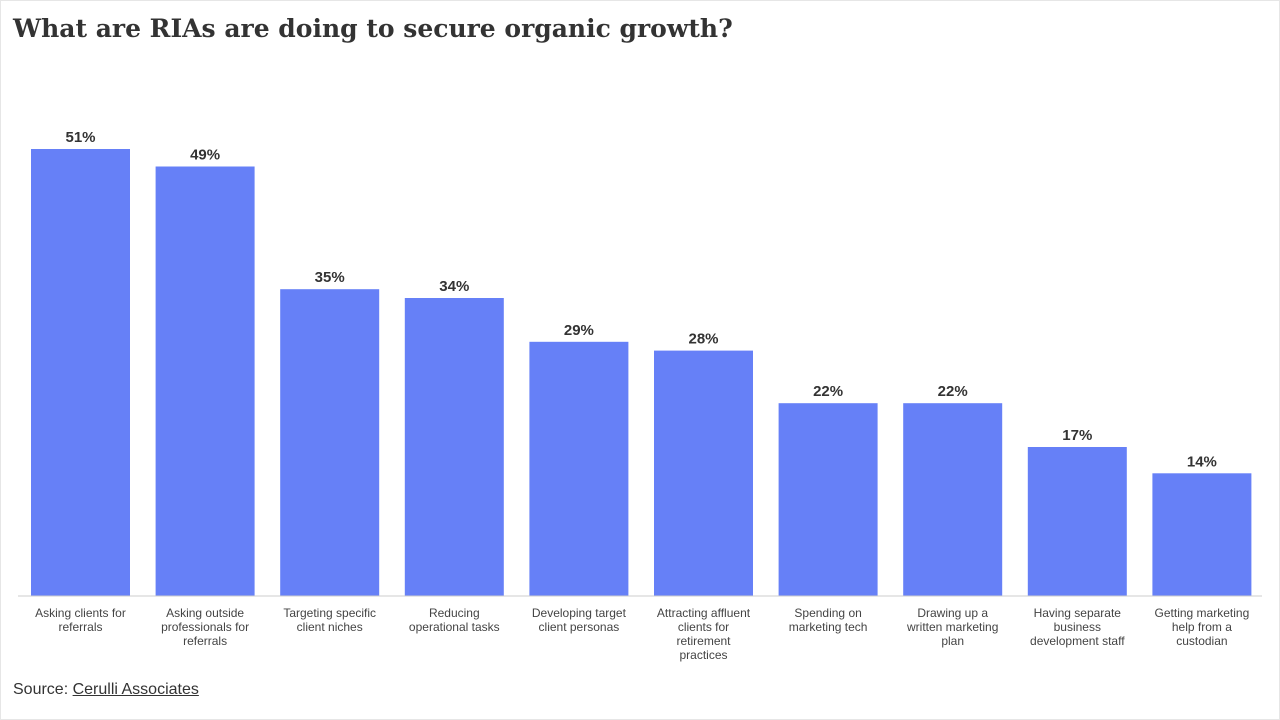  I want to click on category-label-4: Reducing operational tasks, so click(454, 620).